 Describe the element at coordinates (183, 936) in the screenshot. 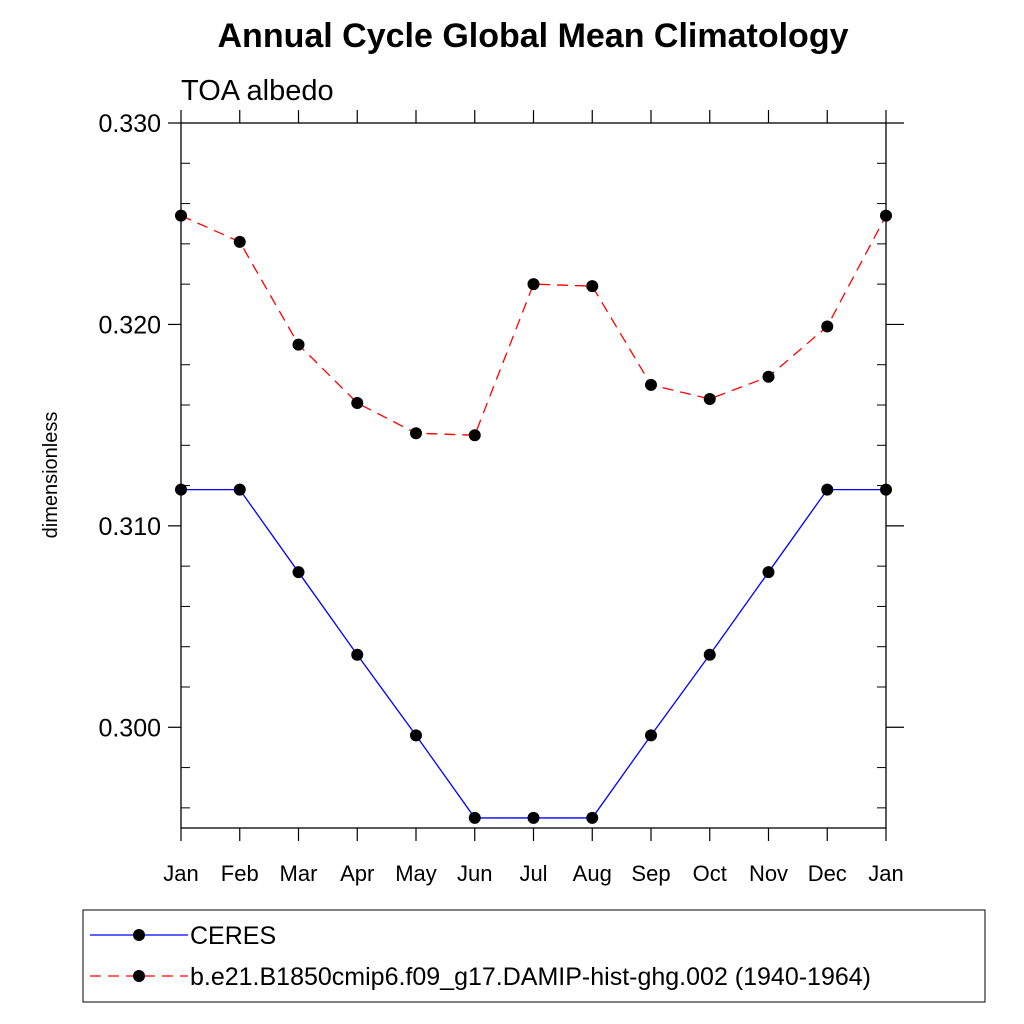

I see `legend-item-0: CERES` at that location.